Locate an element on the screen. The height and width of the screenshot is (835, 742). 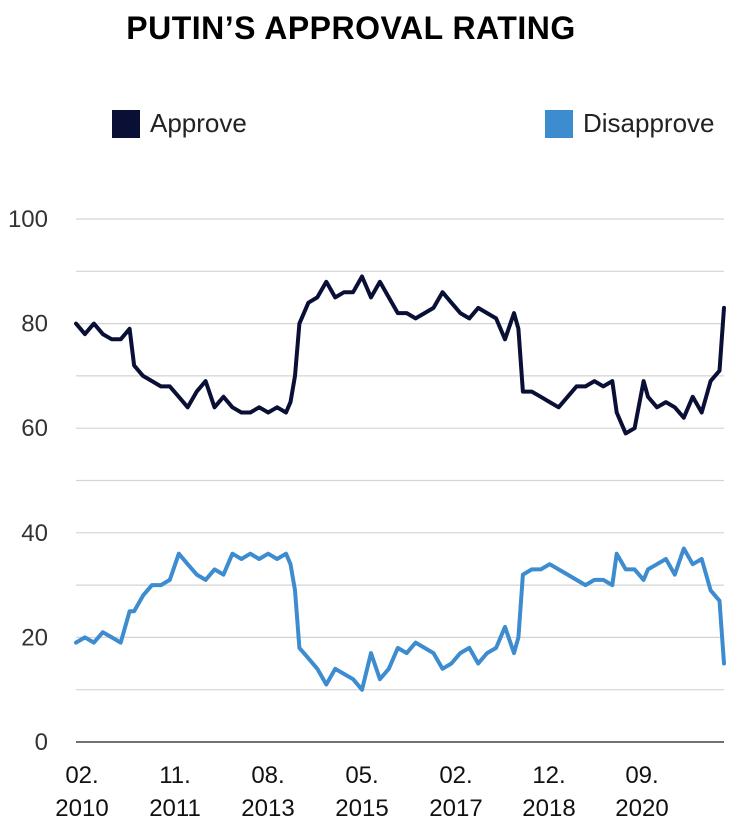
y-tick-label: 40 is located at coordinates (34, 533).